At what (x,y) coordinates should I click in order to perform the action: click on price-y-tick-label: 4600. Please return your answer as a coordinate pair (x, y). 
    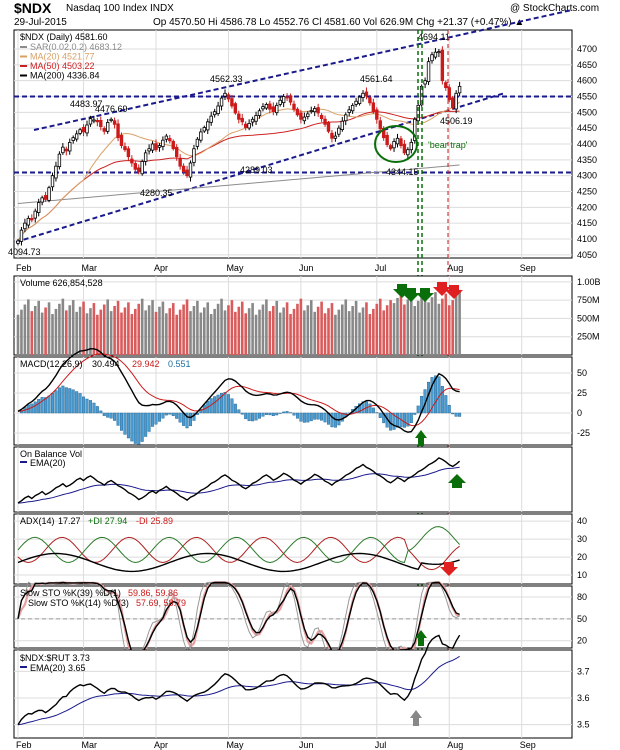
    Looking at the image, I should click on (587, 81).